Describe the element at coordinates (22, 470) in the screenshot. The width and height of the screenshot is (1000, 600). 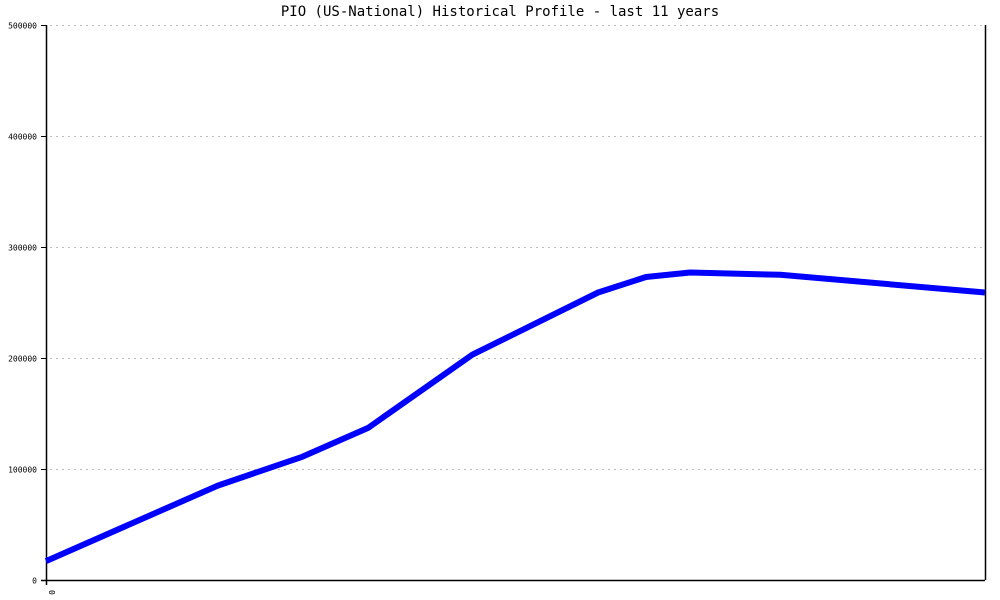
I see `y-tick-label: 100000` at that location.